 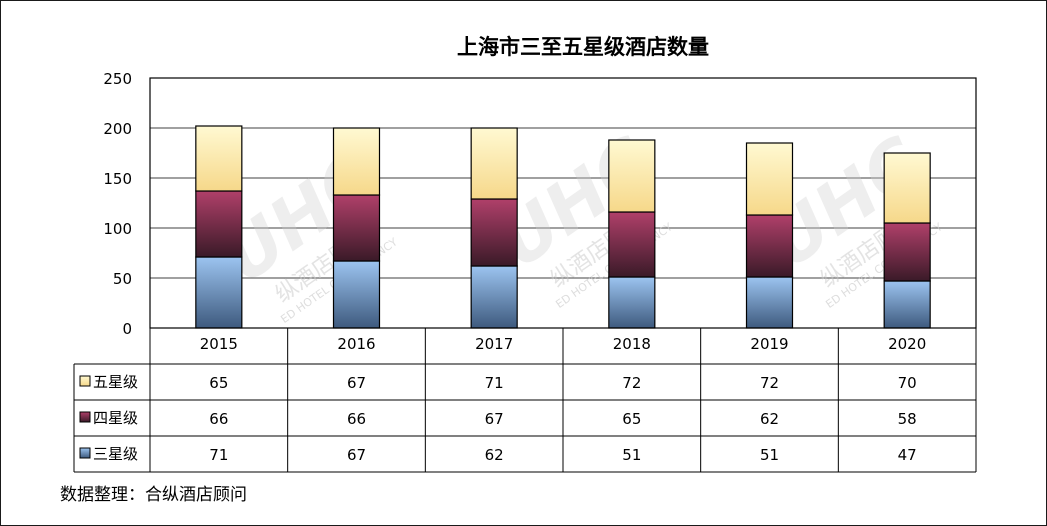 I want to click on legend-label: 三星级, so click(x=115, y=454).